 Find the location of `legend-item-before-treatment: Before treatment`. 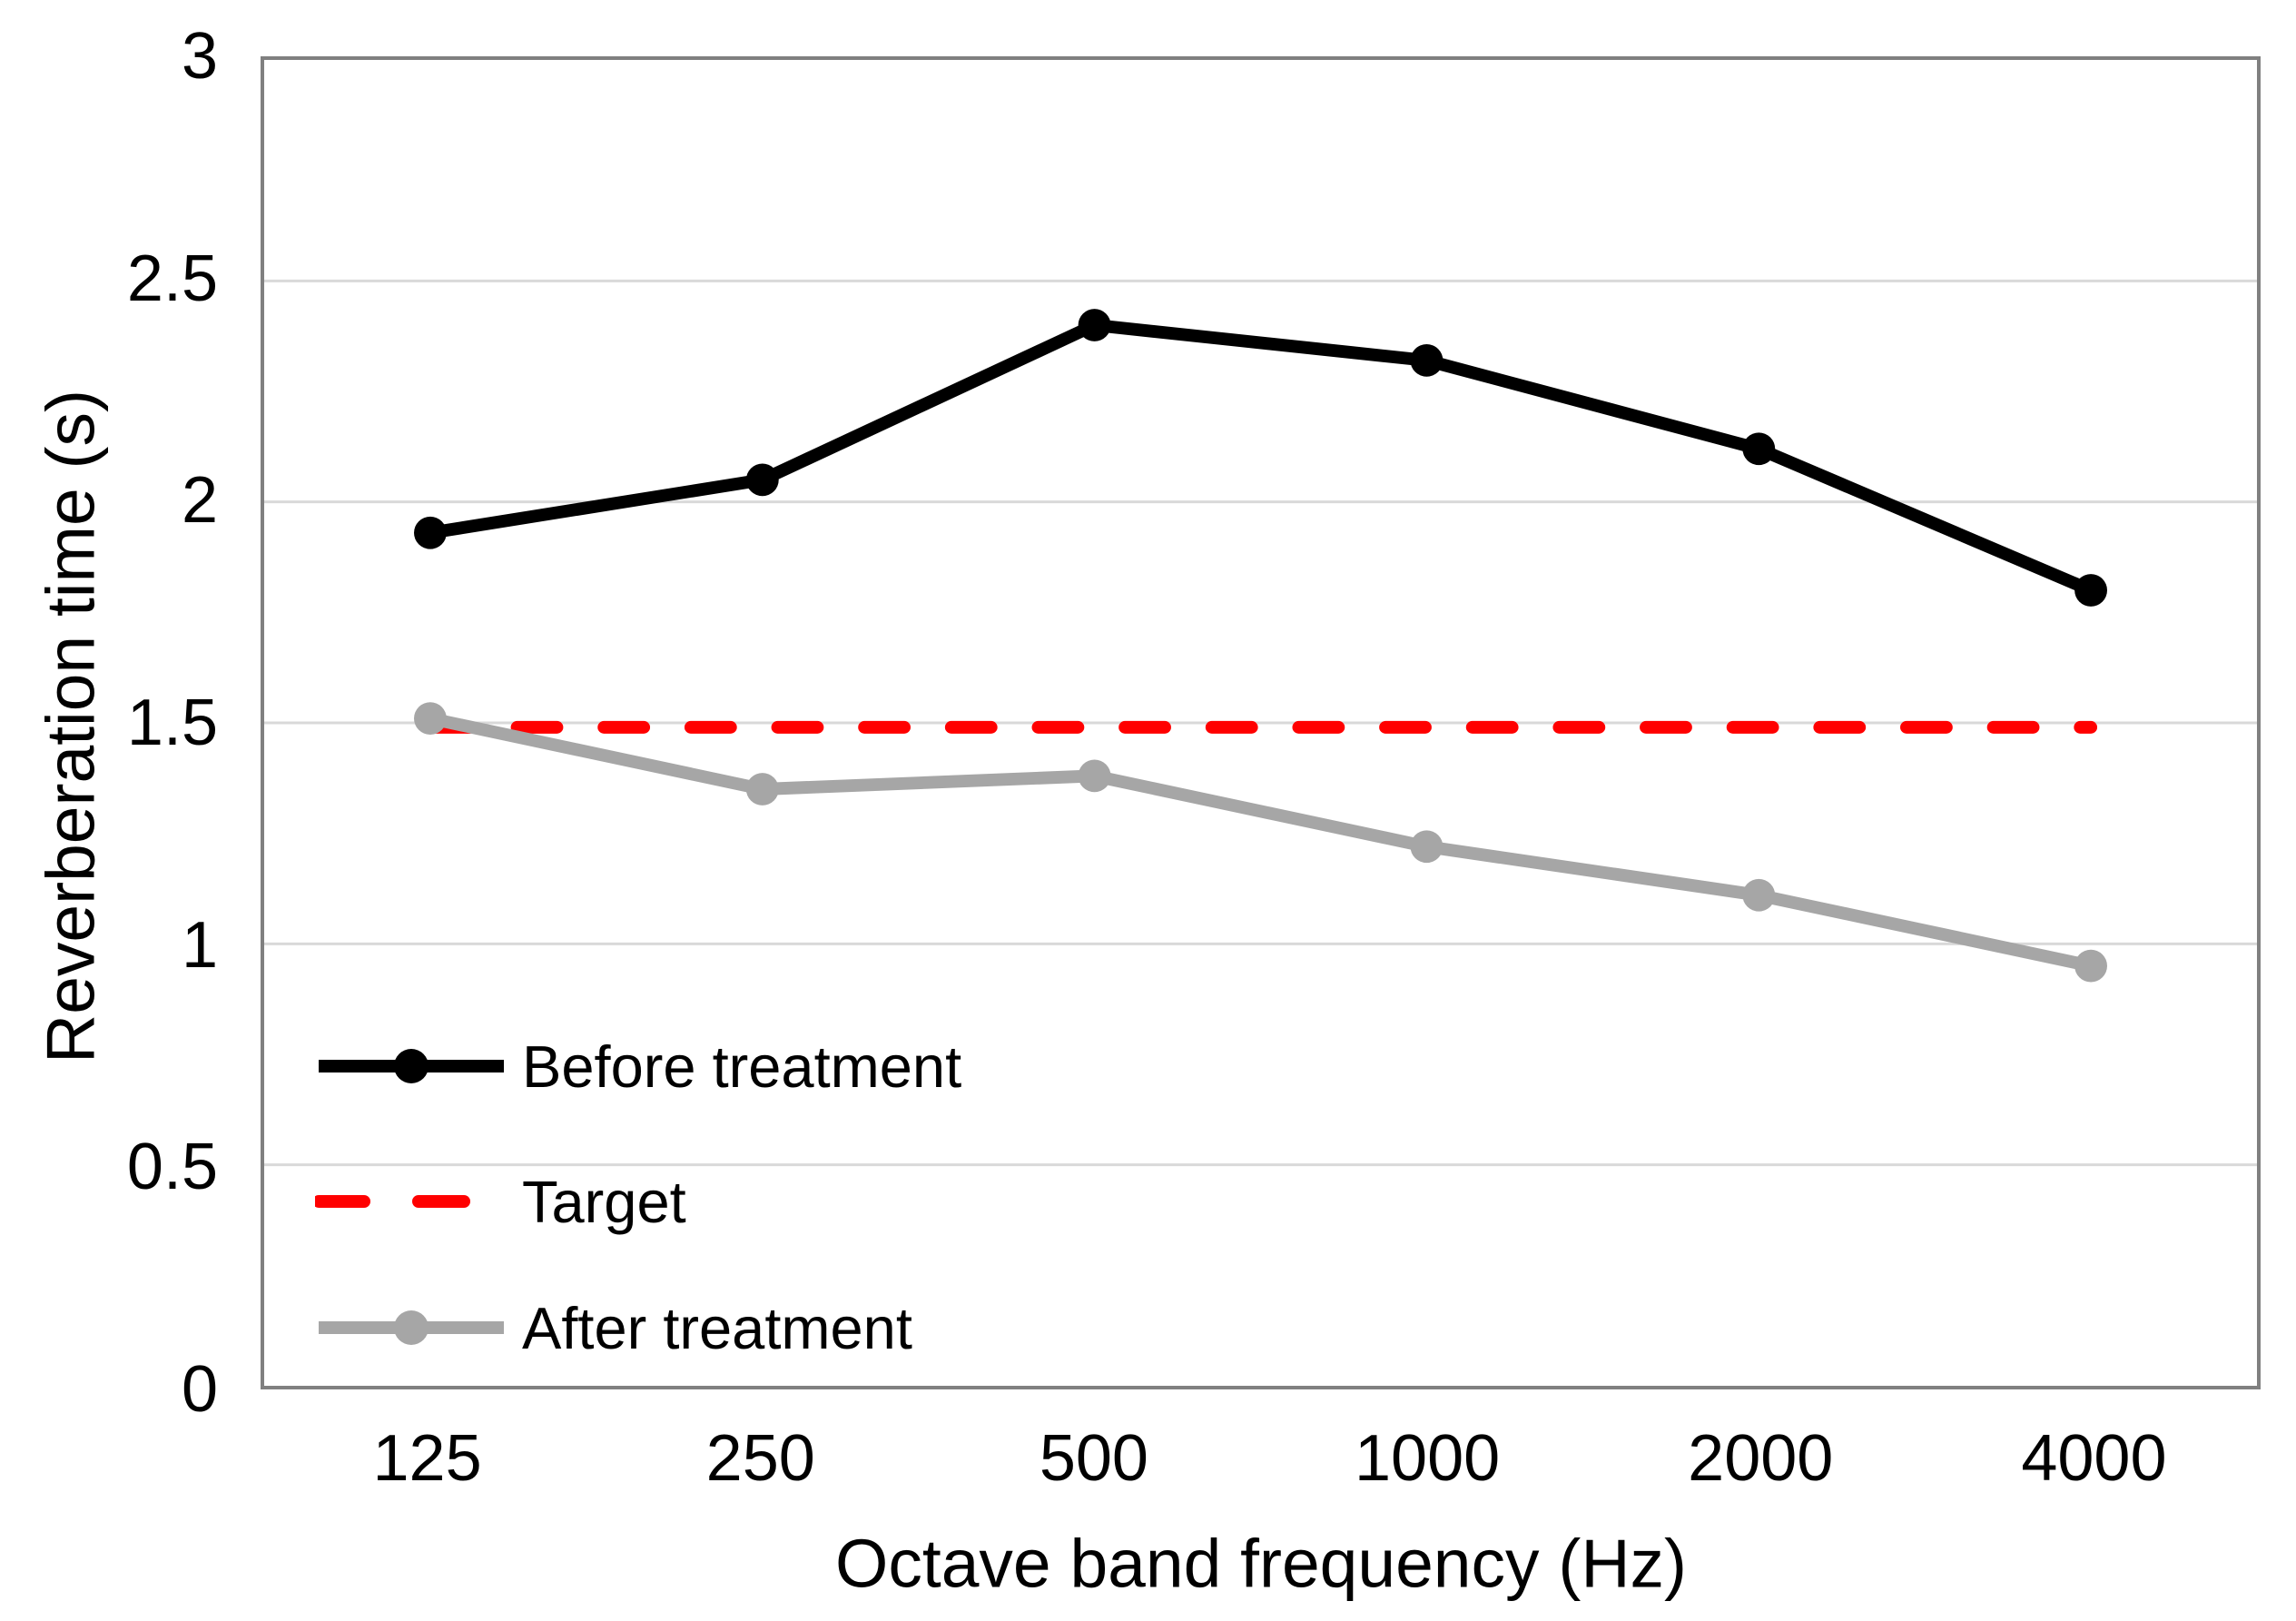

legend-item-before-treatment: Before treatment is located at coordinates (638, 1066).